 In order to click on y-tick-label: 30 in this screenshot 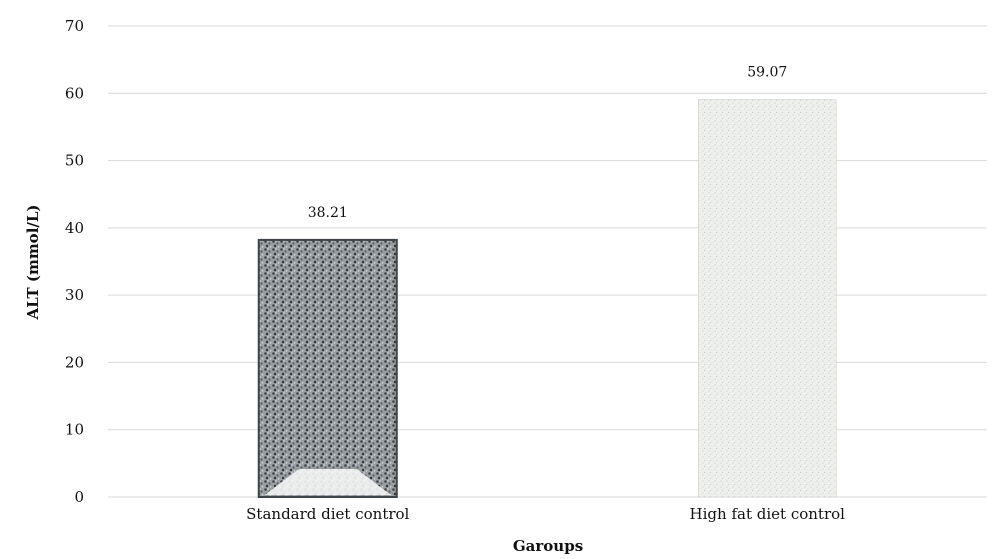, I will do `click(74, 295)`.